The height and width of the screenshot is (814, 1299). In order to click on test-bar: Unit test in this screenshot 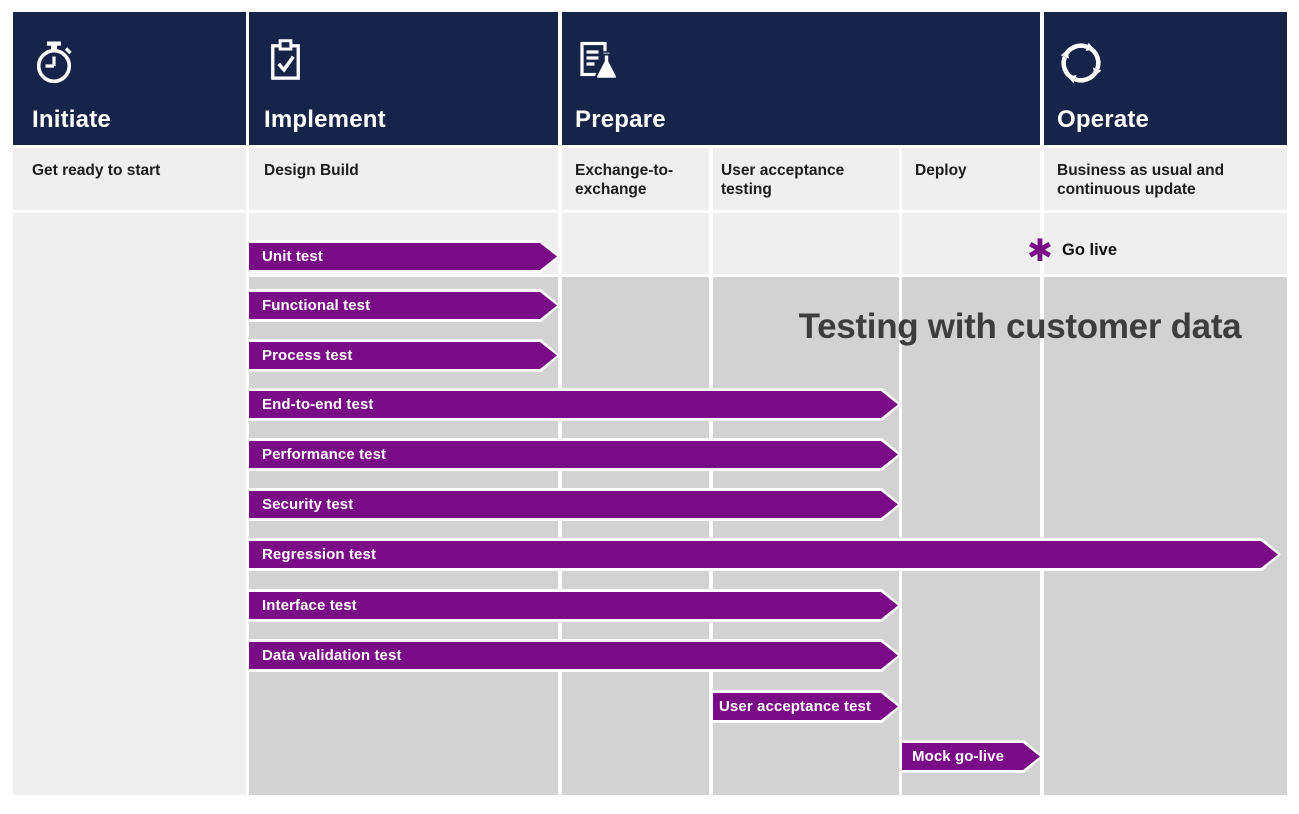, I will do `click(404, 256)`.